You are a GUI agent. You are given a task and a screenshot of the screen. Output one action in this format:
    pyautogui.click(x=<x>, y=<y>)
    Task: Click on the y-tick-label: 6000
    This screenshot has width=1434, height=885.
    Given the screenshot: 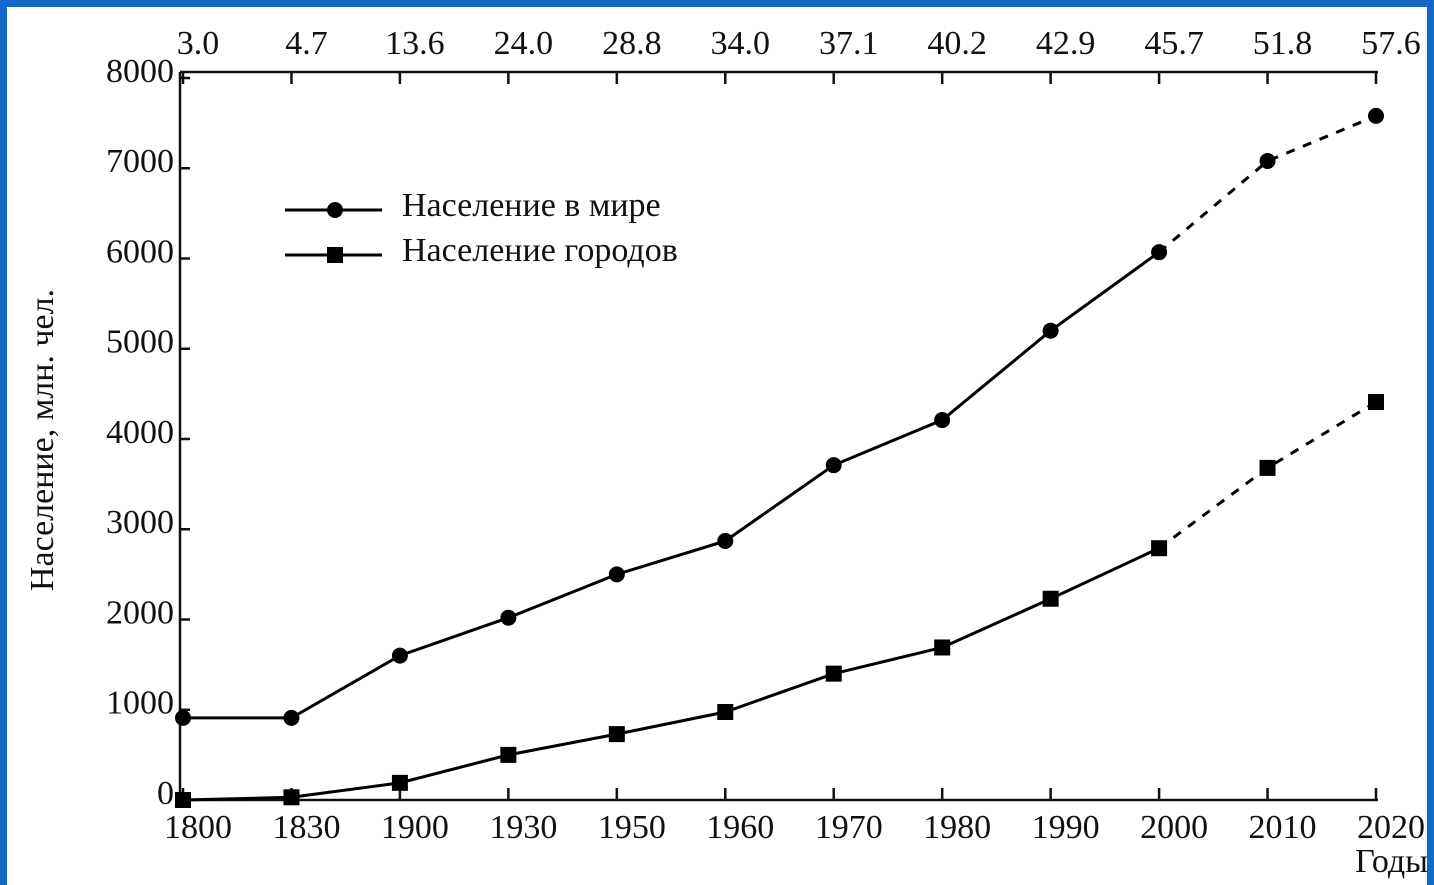 What is the action you would take?
    pyautogui.click(x=140, y=251)
    